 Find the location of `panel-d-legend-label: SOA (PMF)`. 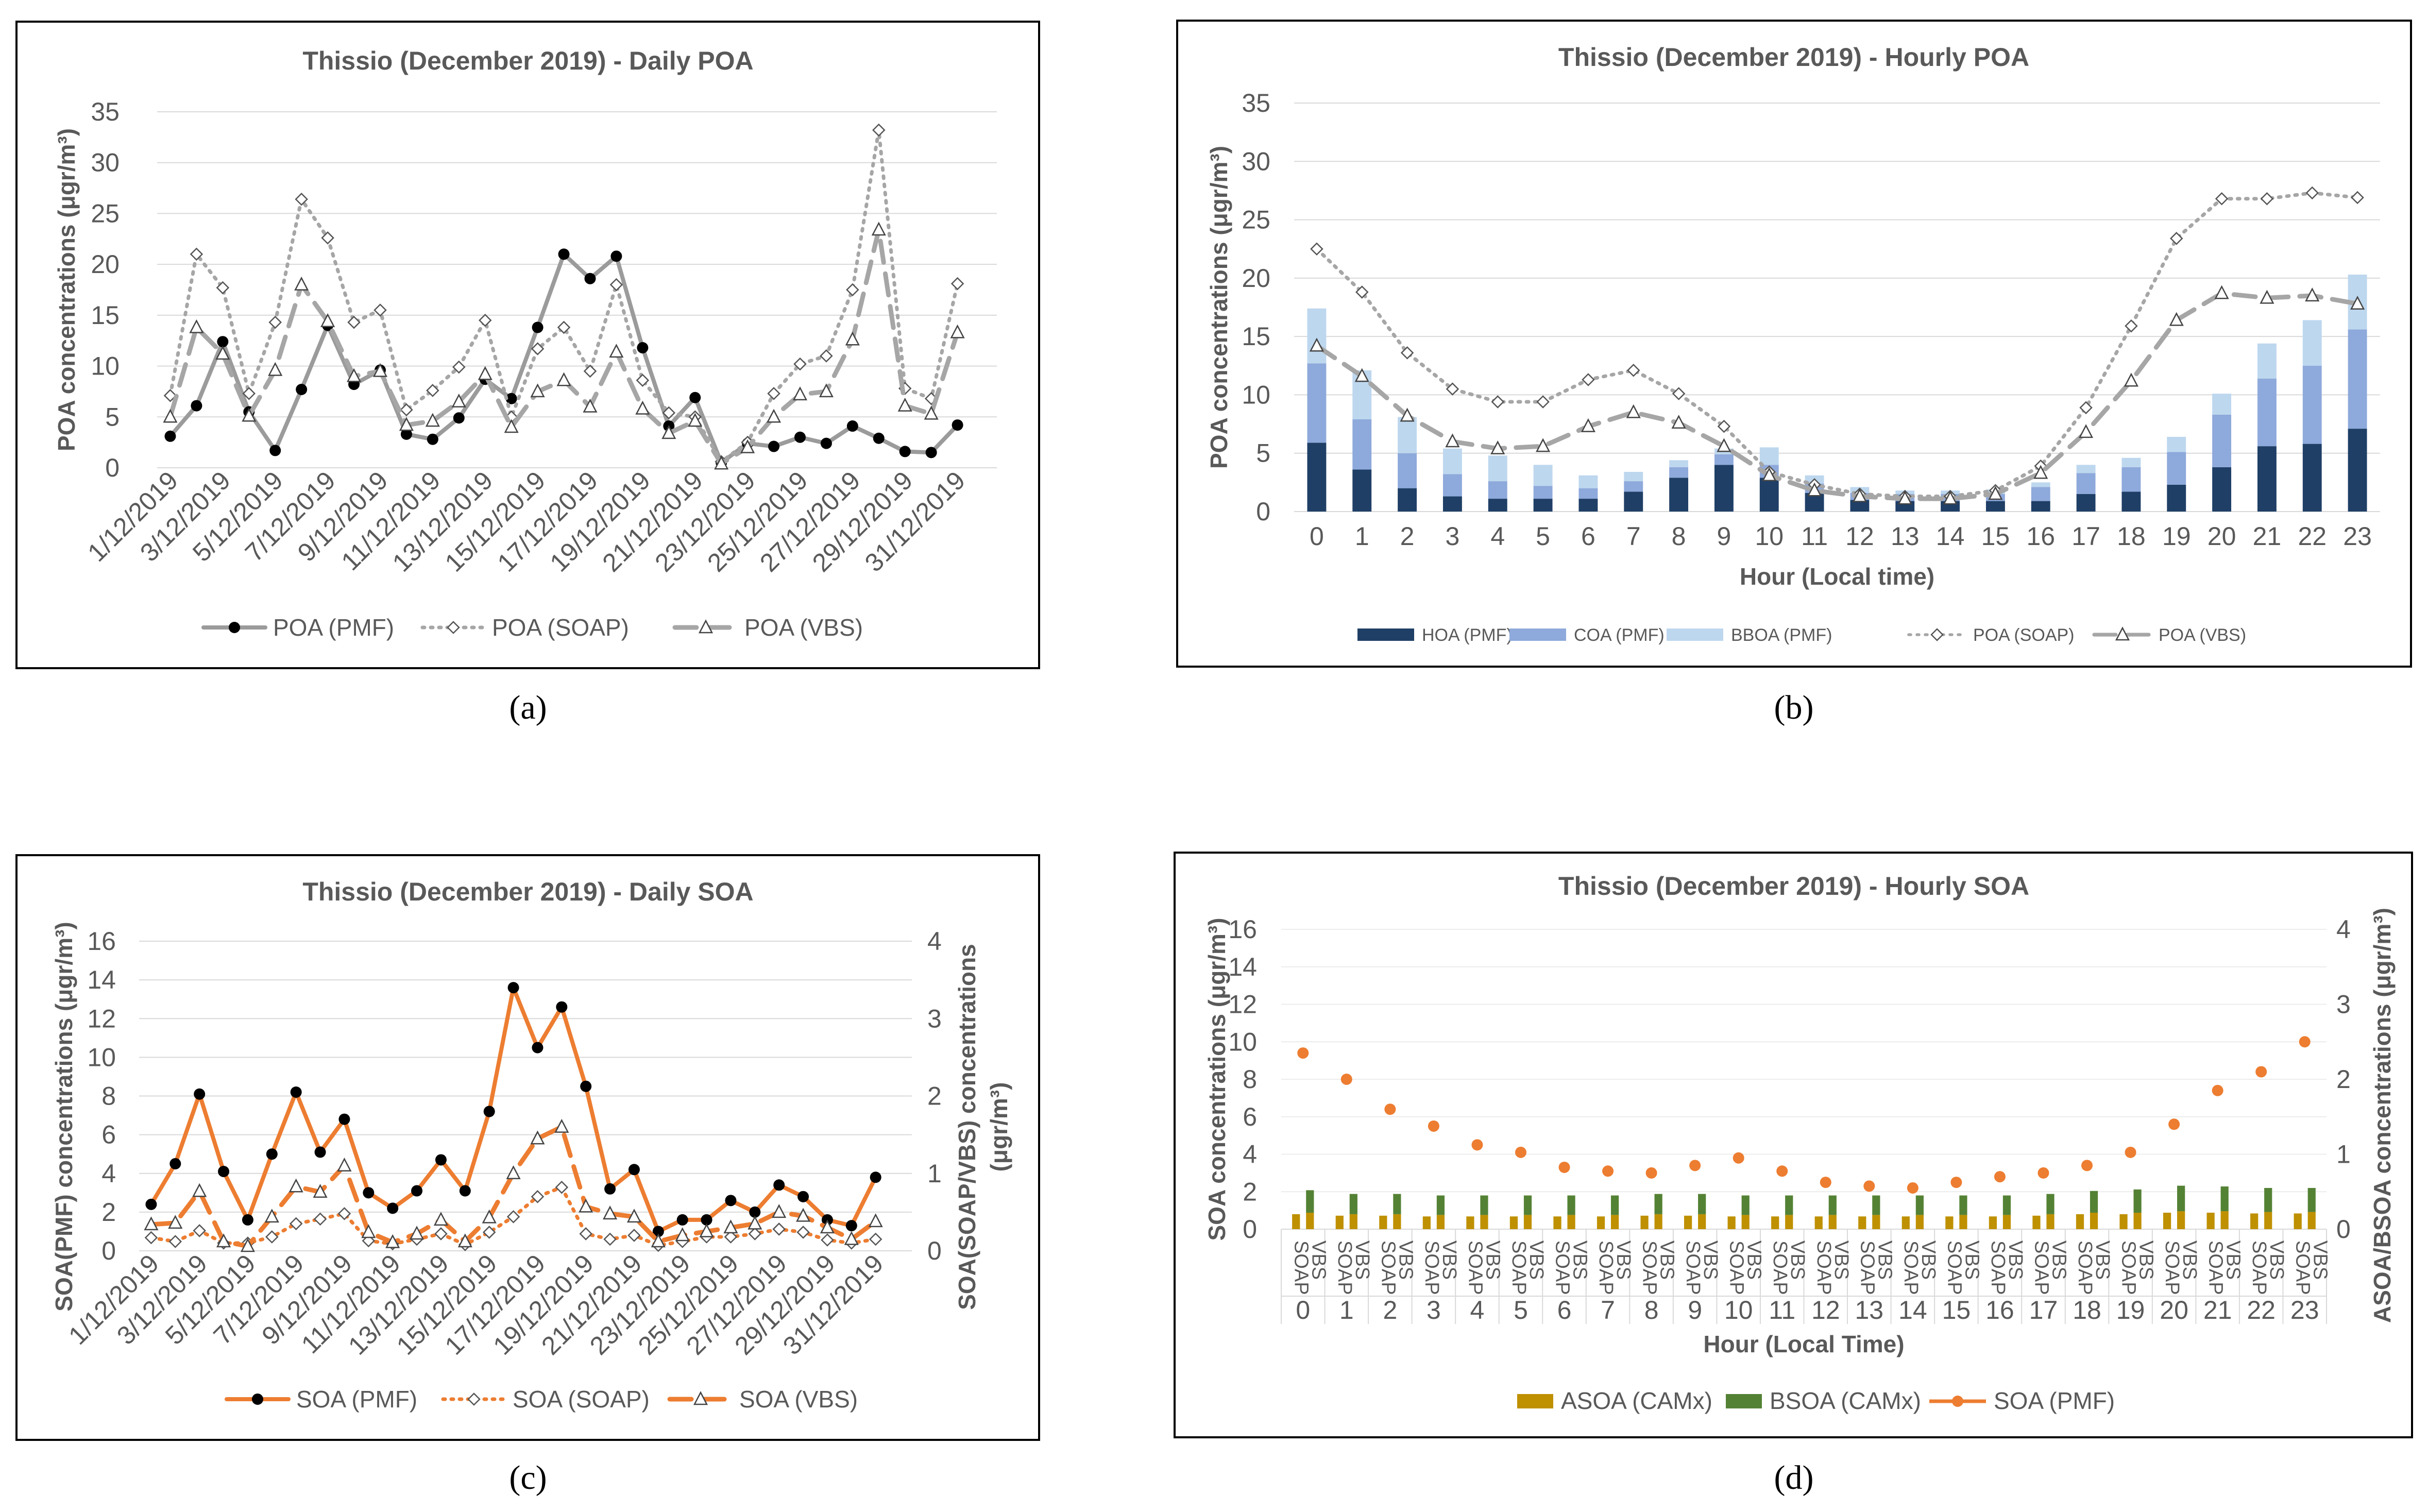

panel-d-legend-label: SOA (PMF) is located at coordinates (2054, 1400).